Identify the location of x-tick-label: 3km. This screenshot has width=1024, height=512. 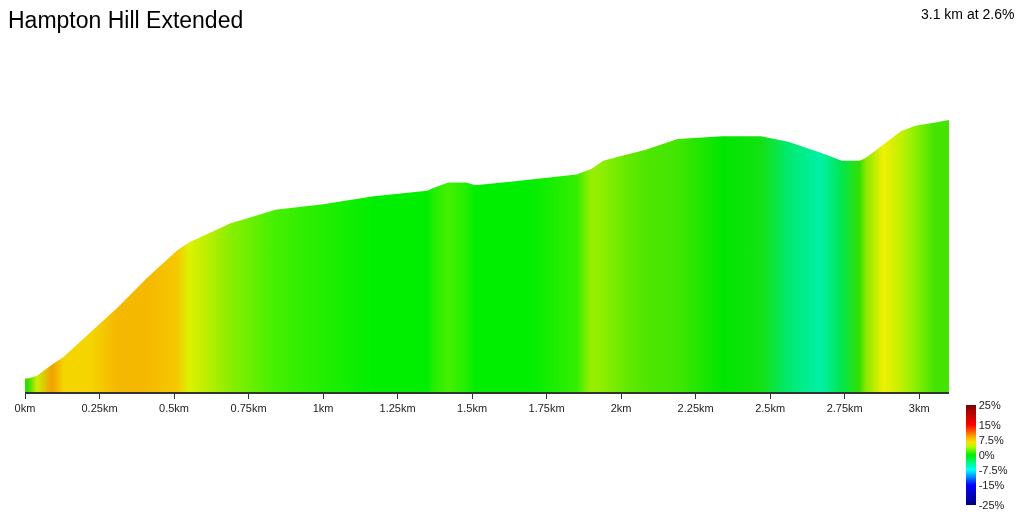
(919, 408).